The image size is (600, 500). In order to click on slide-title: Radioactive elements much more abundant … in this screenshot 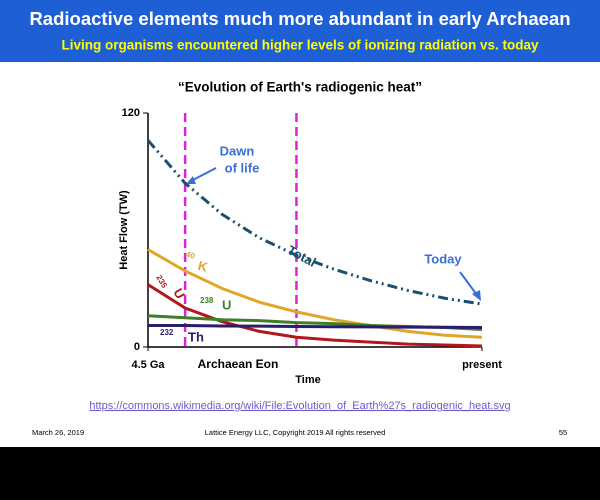, I will do `click(299, 18)`.